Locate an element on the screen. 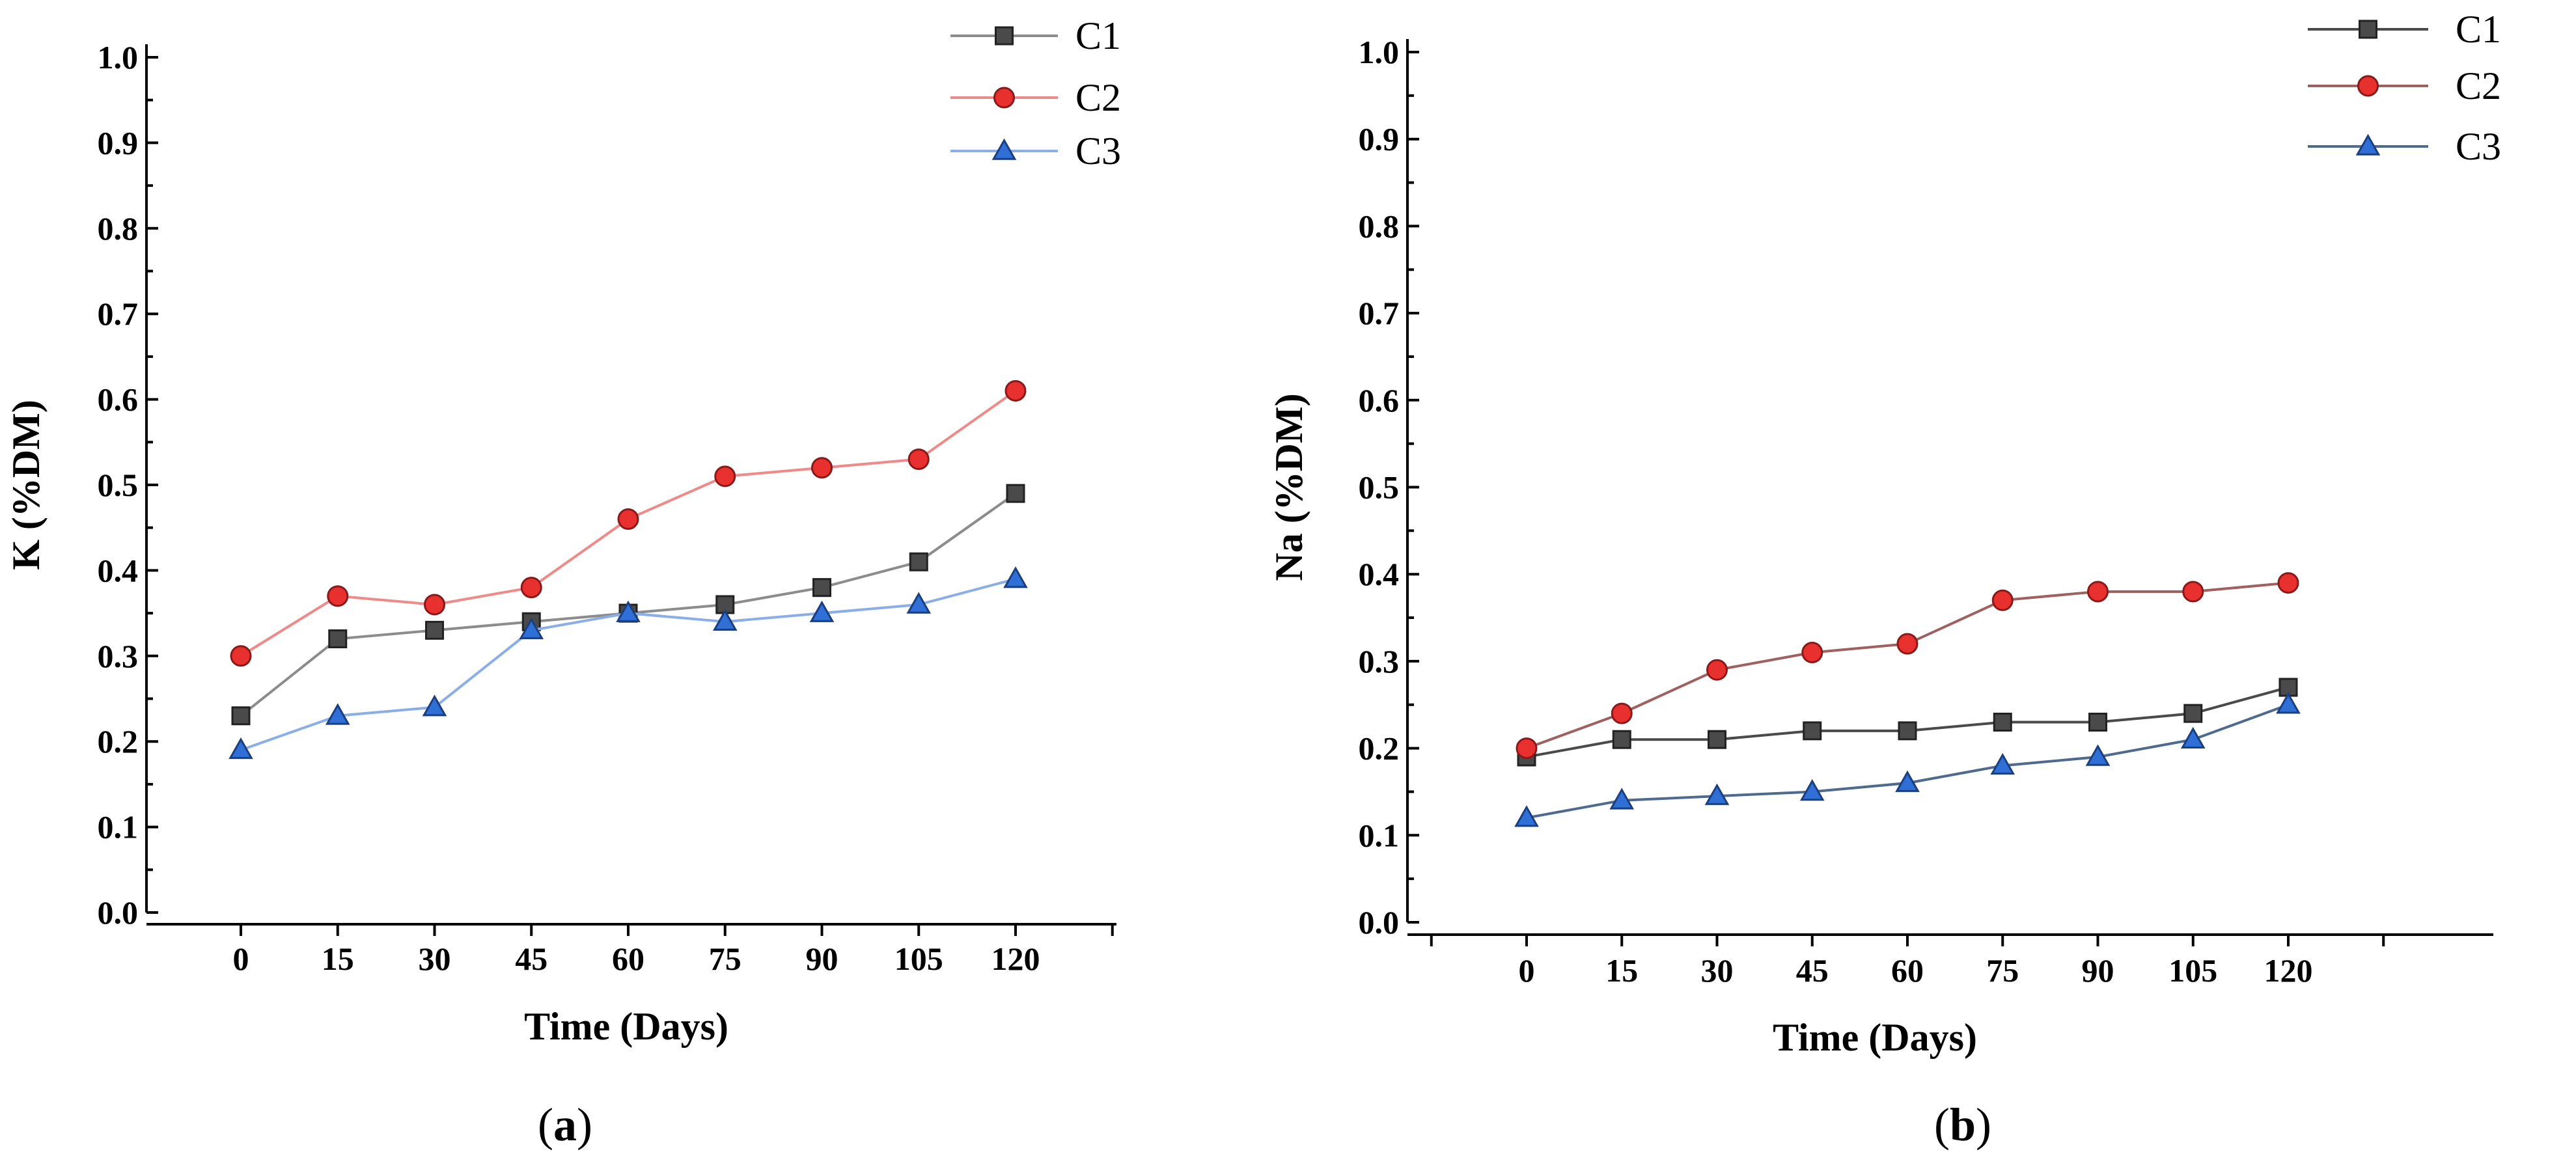 The width and height of the screenshot is (2576, 1167). y-tick-label: 0.0 is located at coordinates (118, 913).